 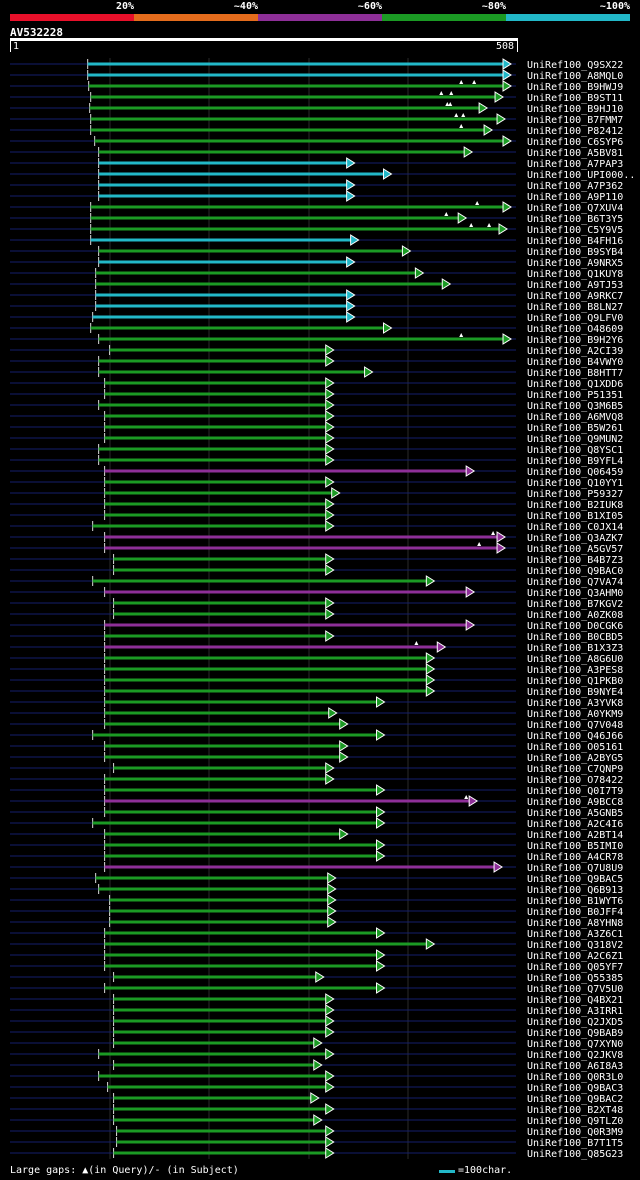 I want to click on hit-label: UniRef100_Q06459, so click(x=575, y=472).